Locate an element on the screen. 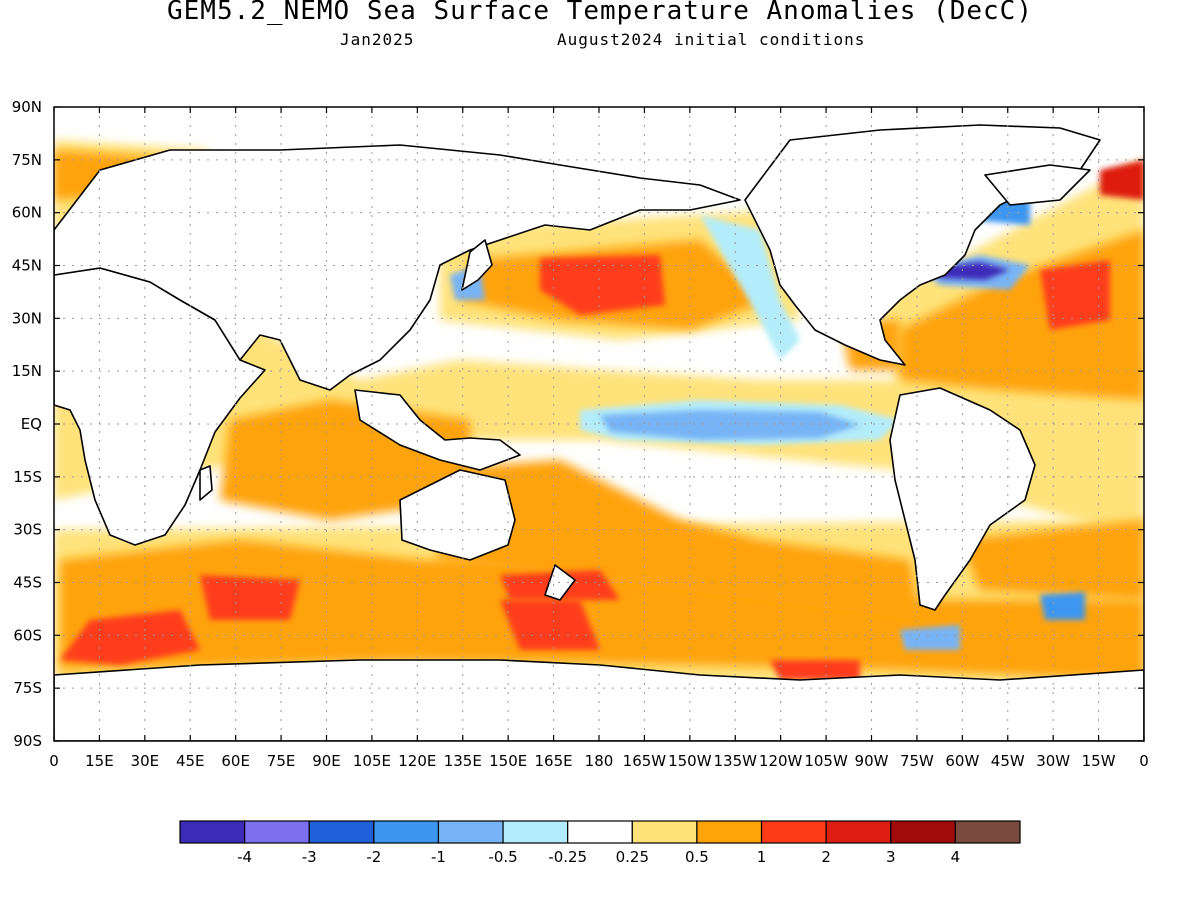 This screenshot has height=900, width=1200. colorbar-labels: -4 -3 -2 -1 -0.5 -0.25 0.25 0.5 1 2 3 4 is located at coordinates (598, 857).